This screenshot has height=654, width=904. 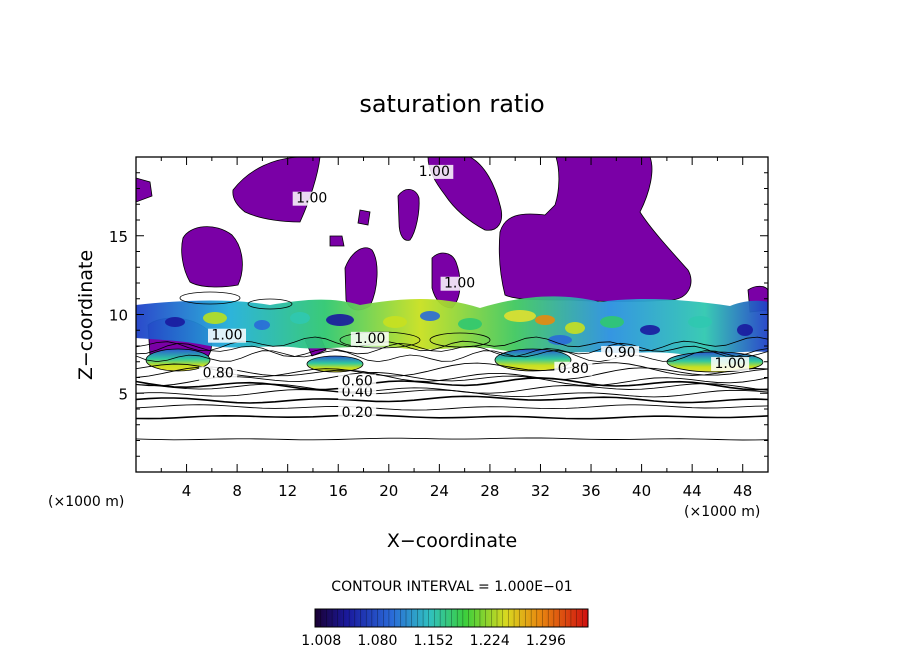 What do you see at coordinates (388, 491) in the screenshot?
I see `x-tick-label: 20` at bounding box center [388, 491].